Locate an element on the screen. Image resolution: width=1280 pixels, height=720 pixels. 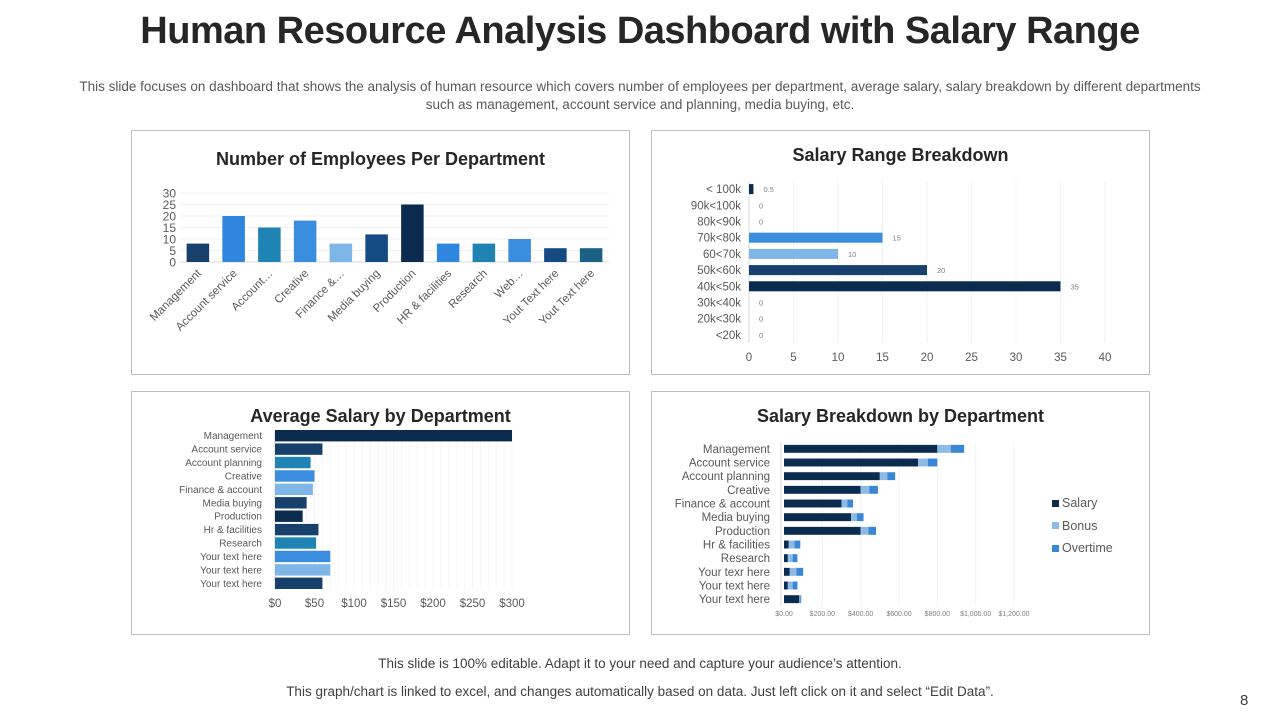
x-tick-label: $600.00 is located at coordinates (898, 614).